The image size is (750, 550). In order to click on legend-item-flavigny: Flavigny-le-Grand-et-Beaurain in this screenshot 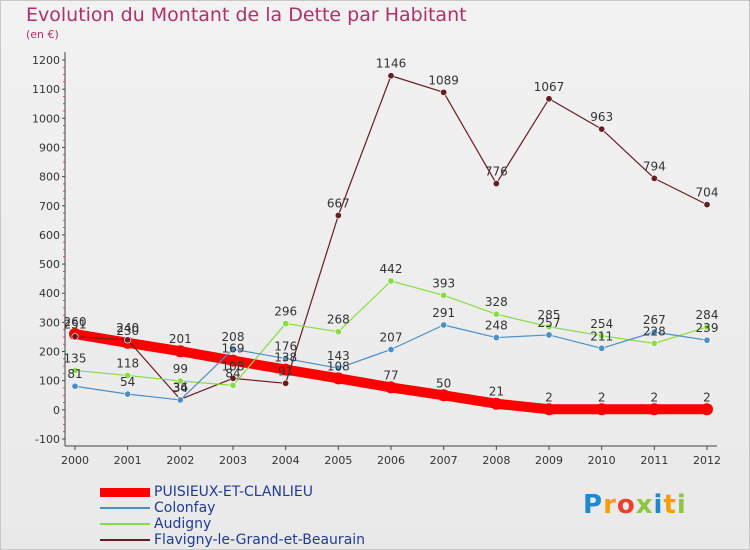, I will do `click(232, 540)`.